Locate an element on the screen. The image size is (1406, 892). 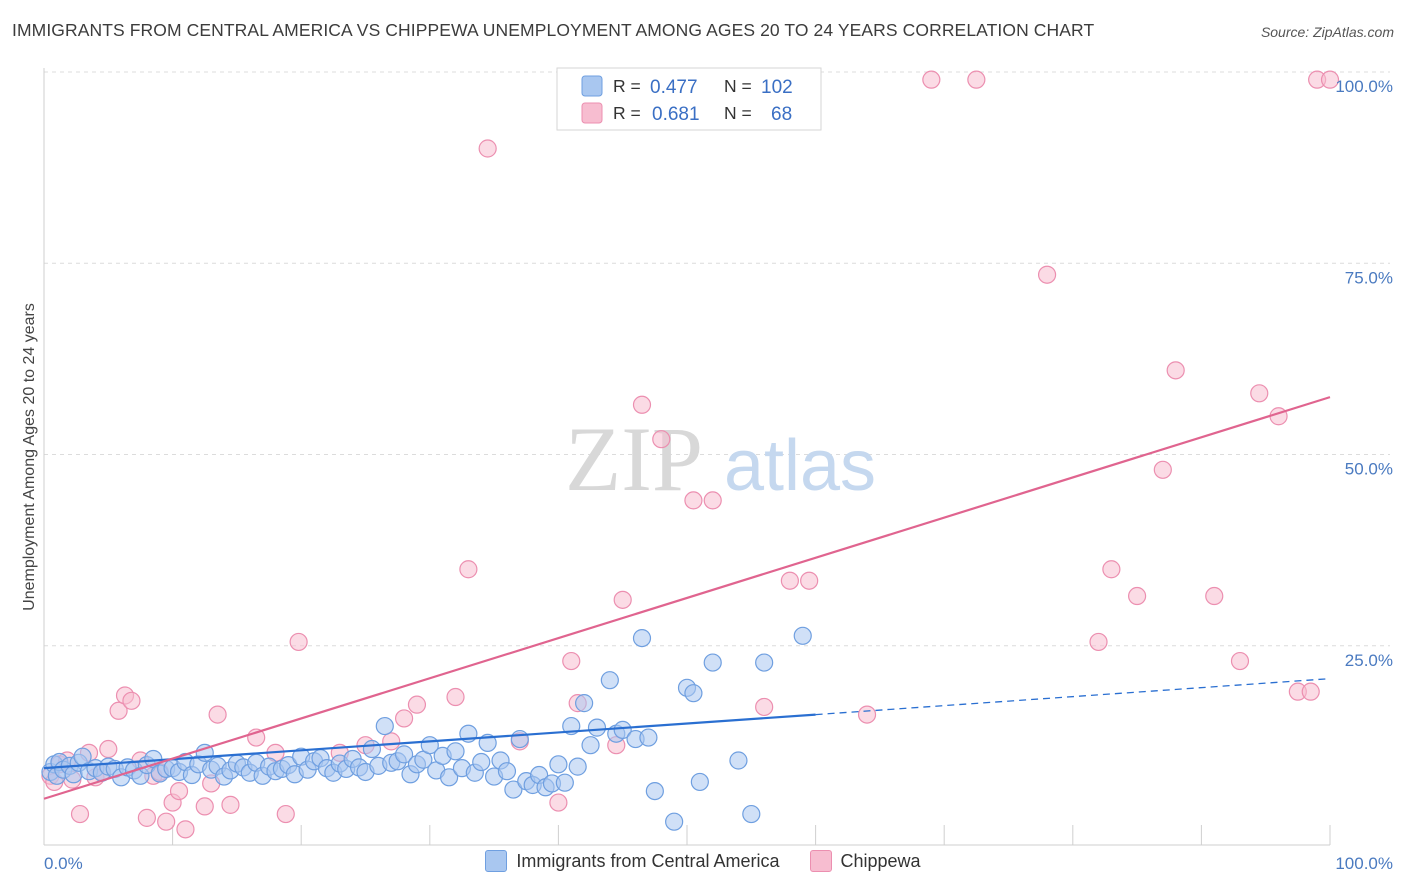
x-tick-label: 0.0% is located at coordinates (63, 863).